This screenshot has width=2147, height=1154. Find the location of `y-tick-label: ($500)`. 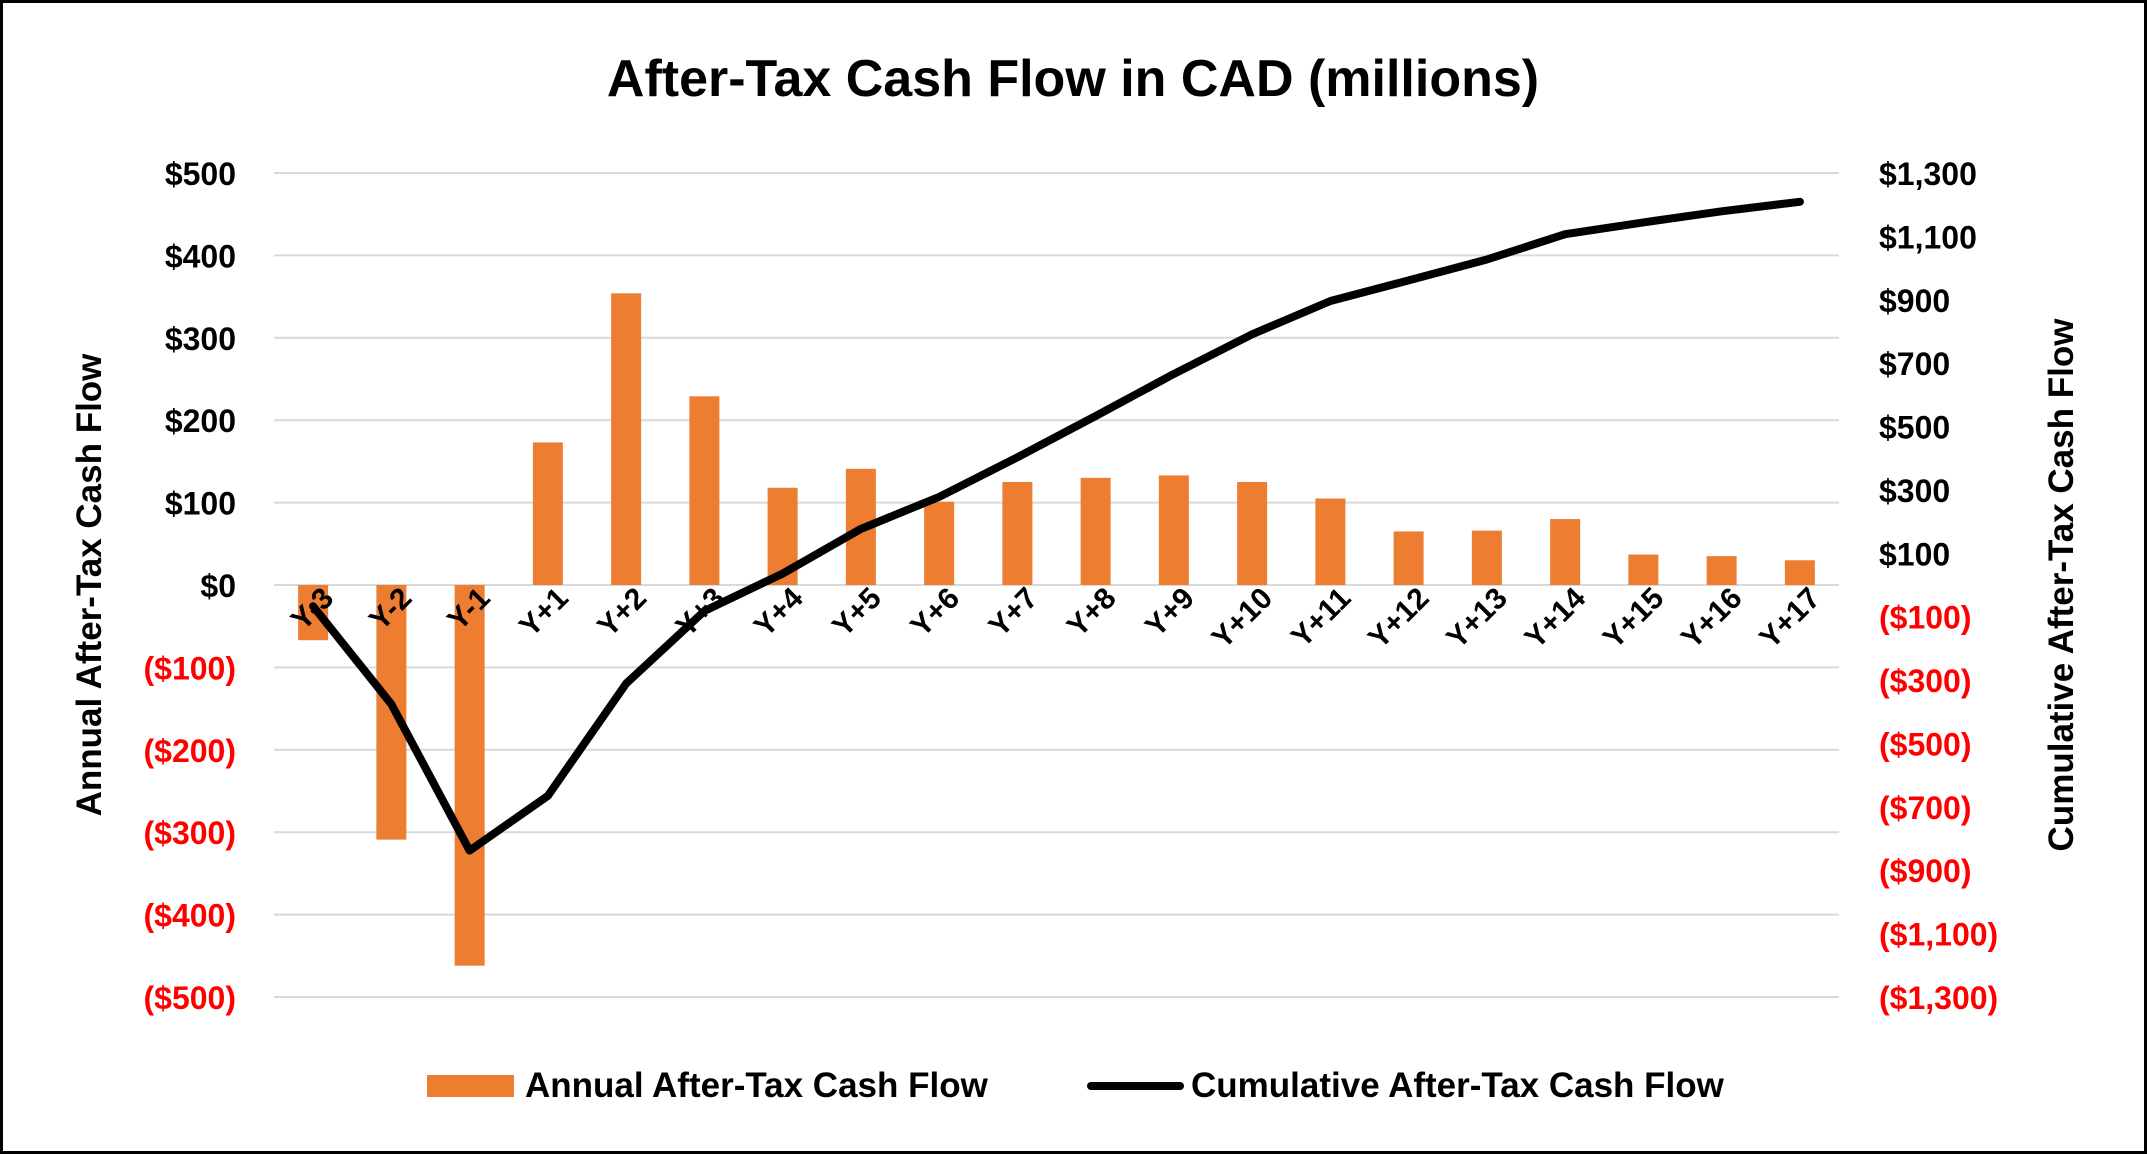

y-tick-label: ($500) is located at coordinates (190, 998).